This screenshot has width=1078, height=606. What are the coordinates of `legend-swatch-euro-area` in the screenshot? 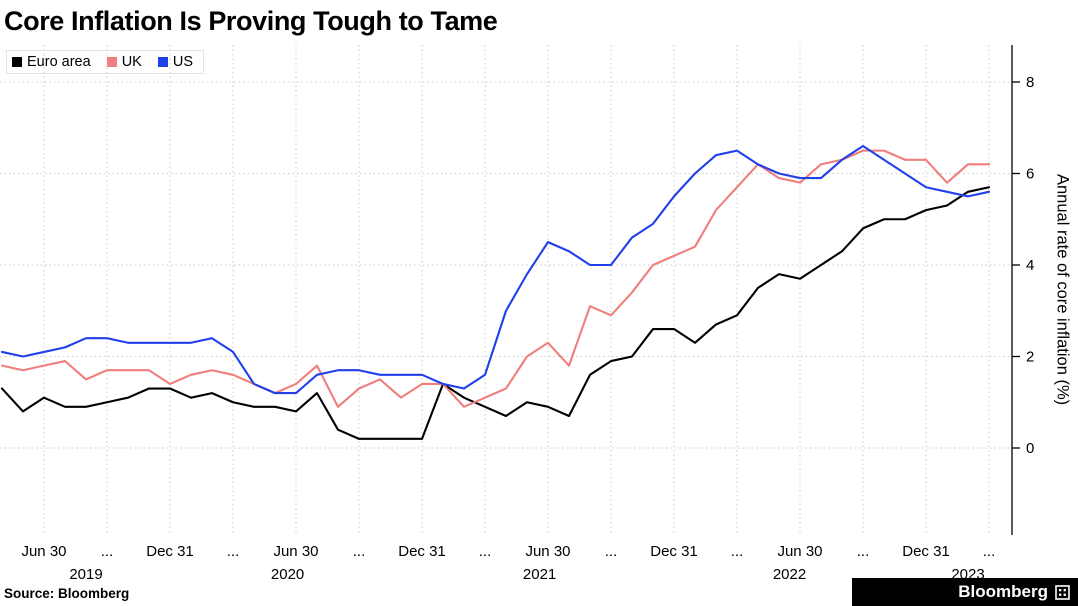 It's located at (17, 62).